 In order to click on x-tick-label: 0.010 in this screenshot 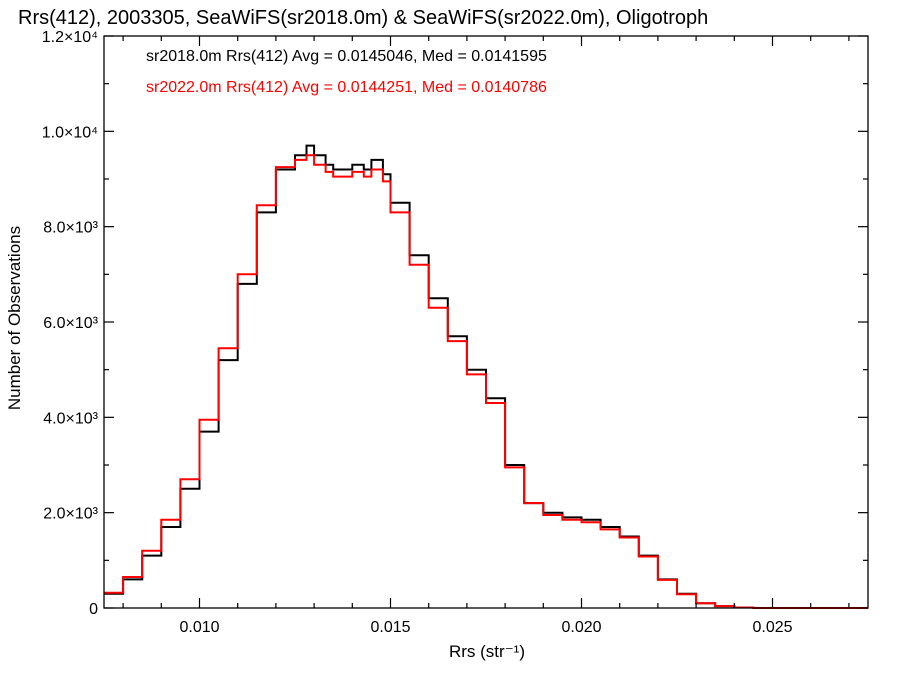, I will do `click(199, 627)`.